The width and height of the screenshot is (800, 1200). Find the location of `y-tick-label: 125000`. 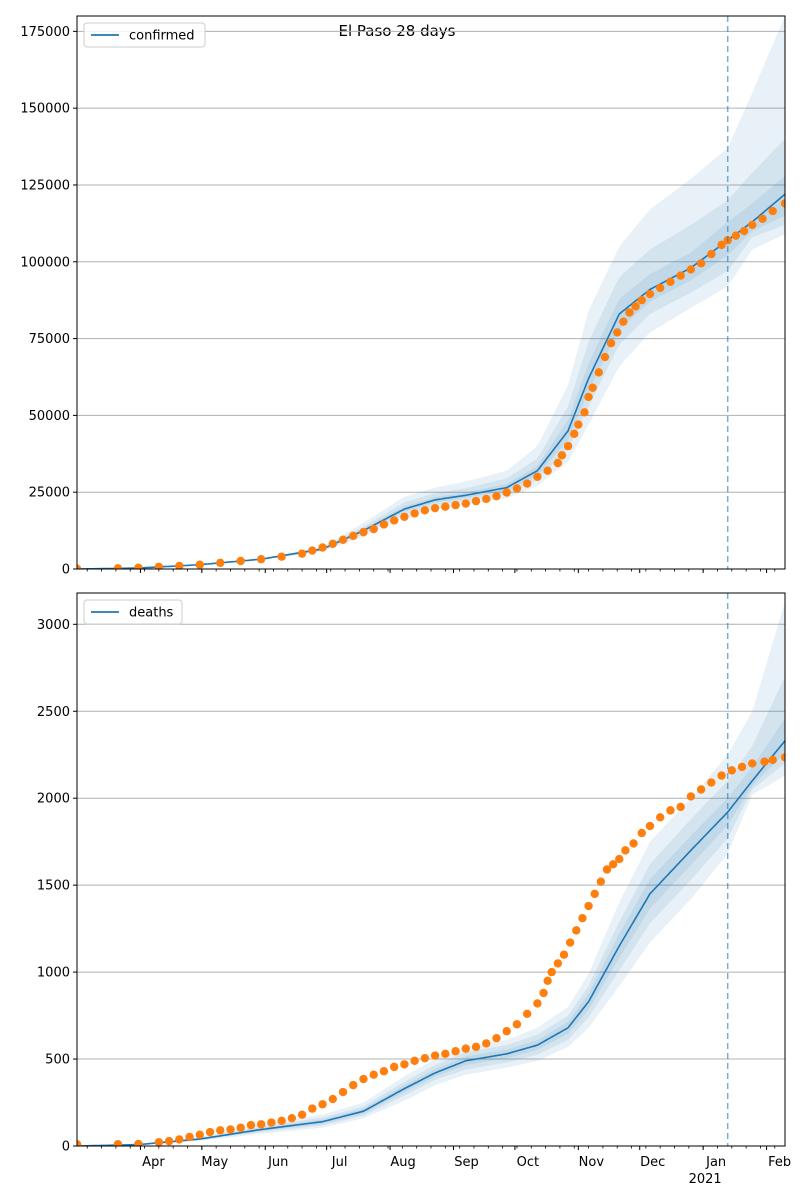

y-tick-label: 125000 is located at coordinates (45, 185).